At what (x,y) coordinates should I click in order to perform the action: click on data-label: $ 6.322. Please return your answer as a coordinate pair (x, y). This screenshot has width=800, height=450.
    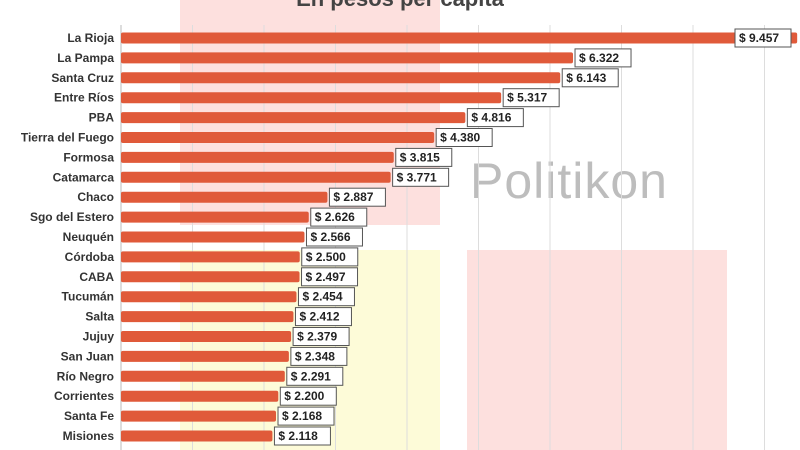
    Looking at the image, I should click on (599, 58).